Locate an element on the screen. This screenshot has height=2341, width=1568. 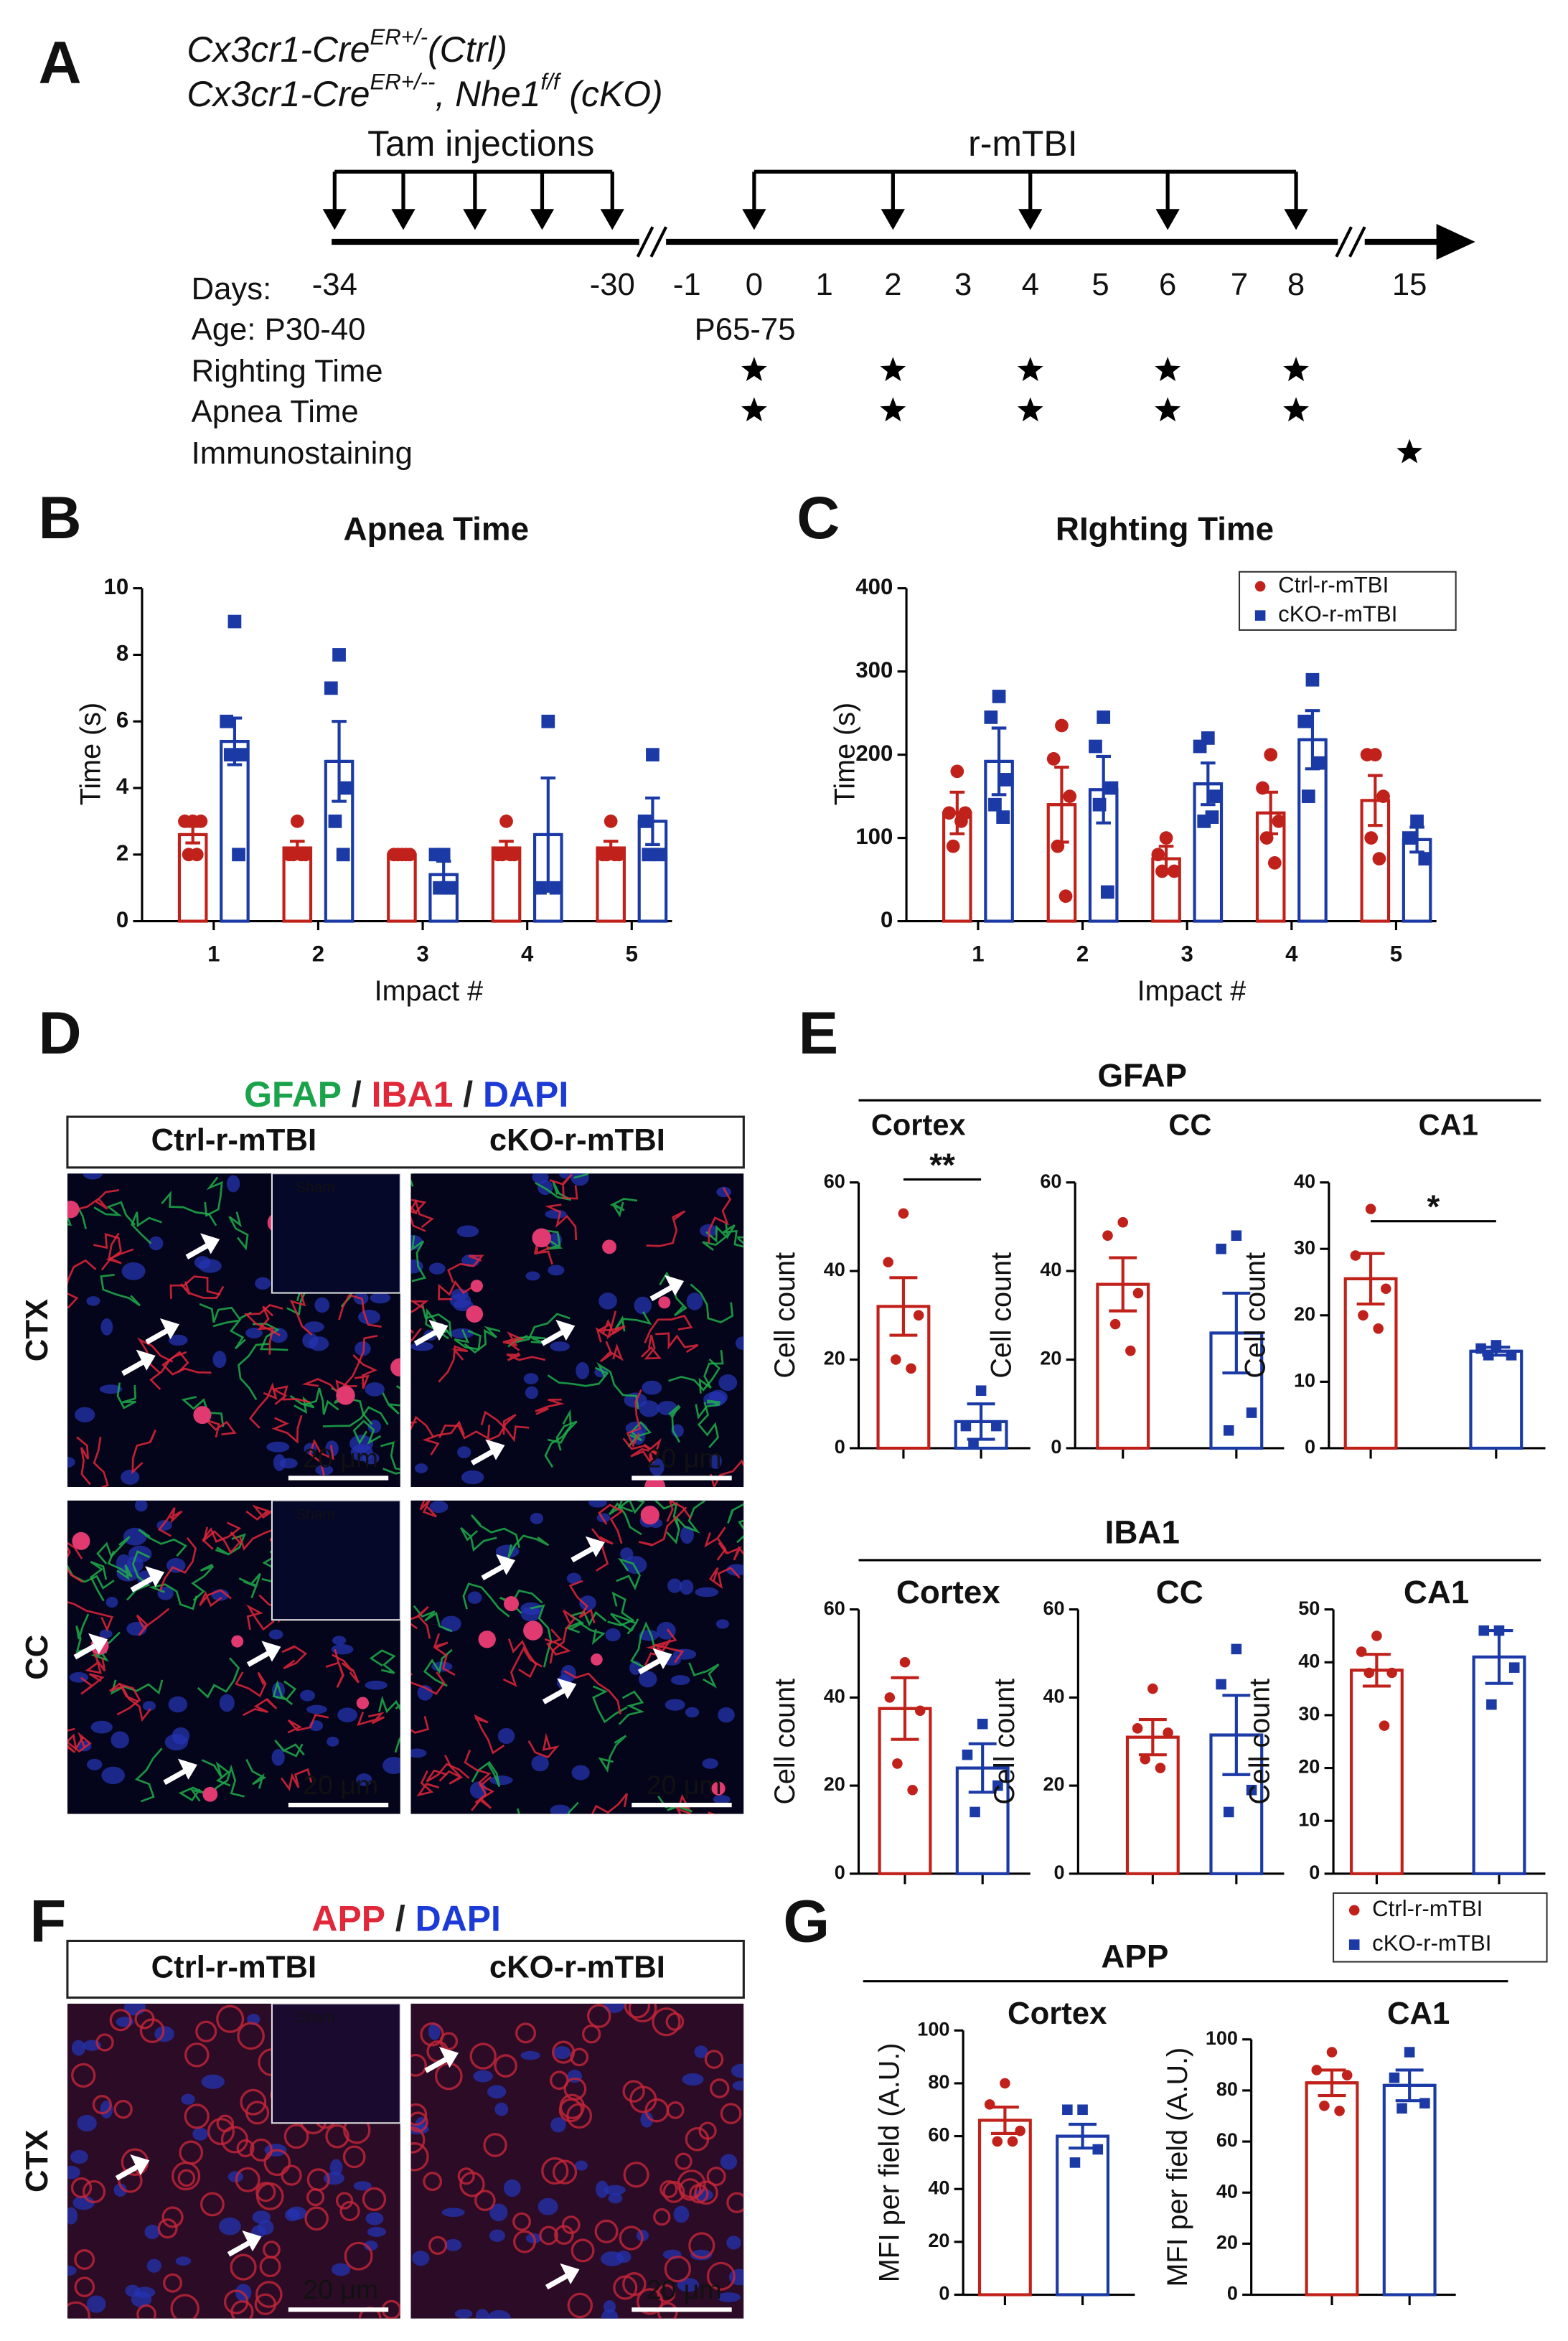
header-box is located at coordinates (405, 1142).